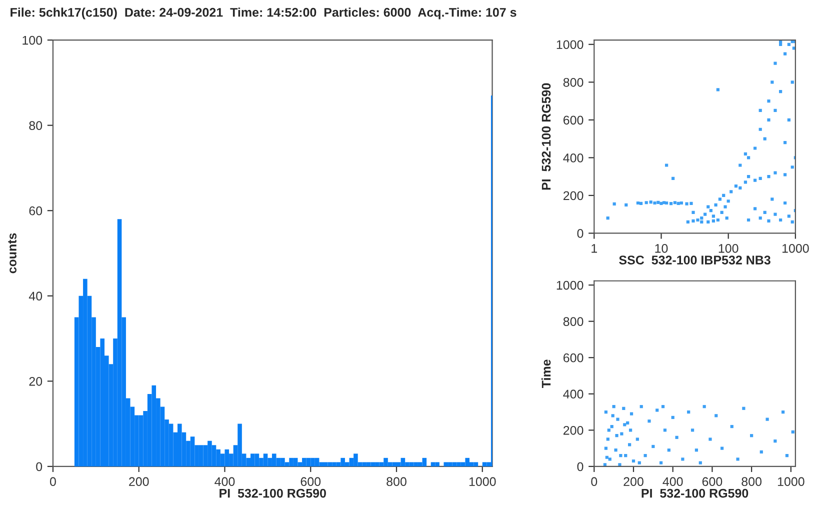 This screenshot has height=507, width=815. I want to click on y-tick-label: 60, so click(35, 211).